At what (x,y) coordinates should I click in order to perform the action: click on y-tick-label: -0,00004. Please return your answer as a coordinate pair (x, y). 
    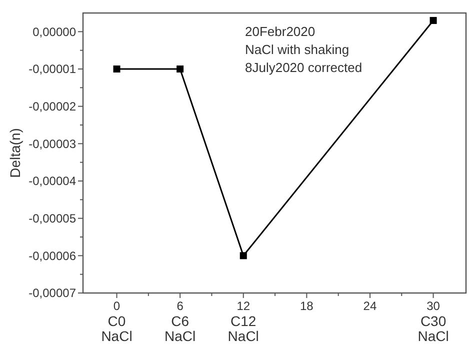
    Looking at the image, I should click on (52, 181).